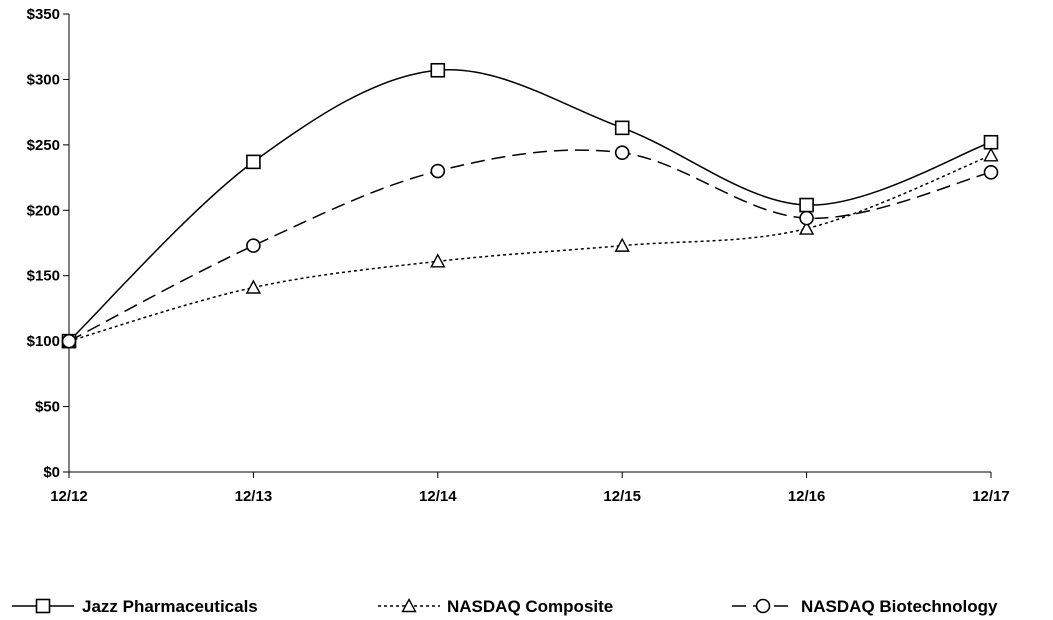  What do you see at coordinates (43, 341) in the screenshot?
I see `y-tick-label: $100` at bounding box center [43, 341].